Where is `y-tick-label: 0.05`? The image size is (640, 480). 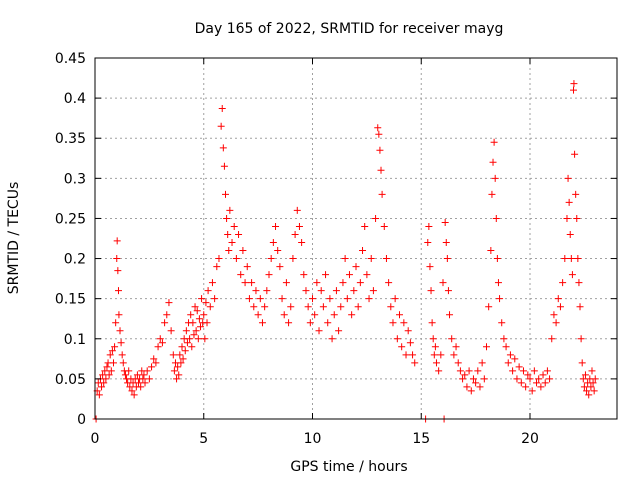
y-tick-label: 0.05 is located at coordinates (70, 380).